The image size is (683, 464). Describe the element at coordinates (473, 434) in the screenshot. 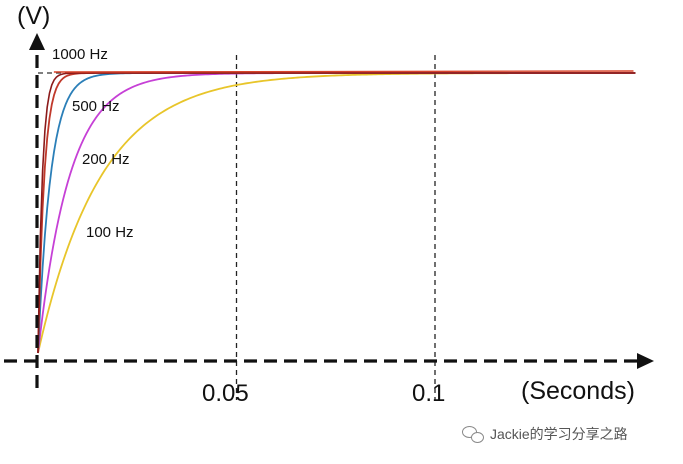

I see `wechat-icon` at that location.